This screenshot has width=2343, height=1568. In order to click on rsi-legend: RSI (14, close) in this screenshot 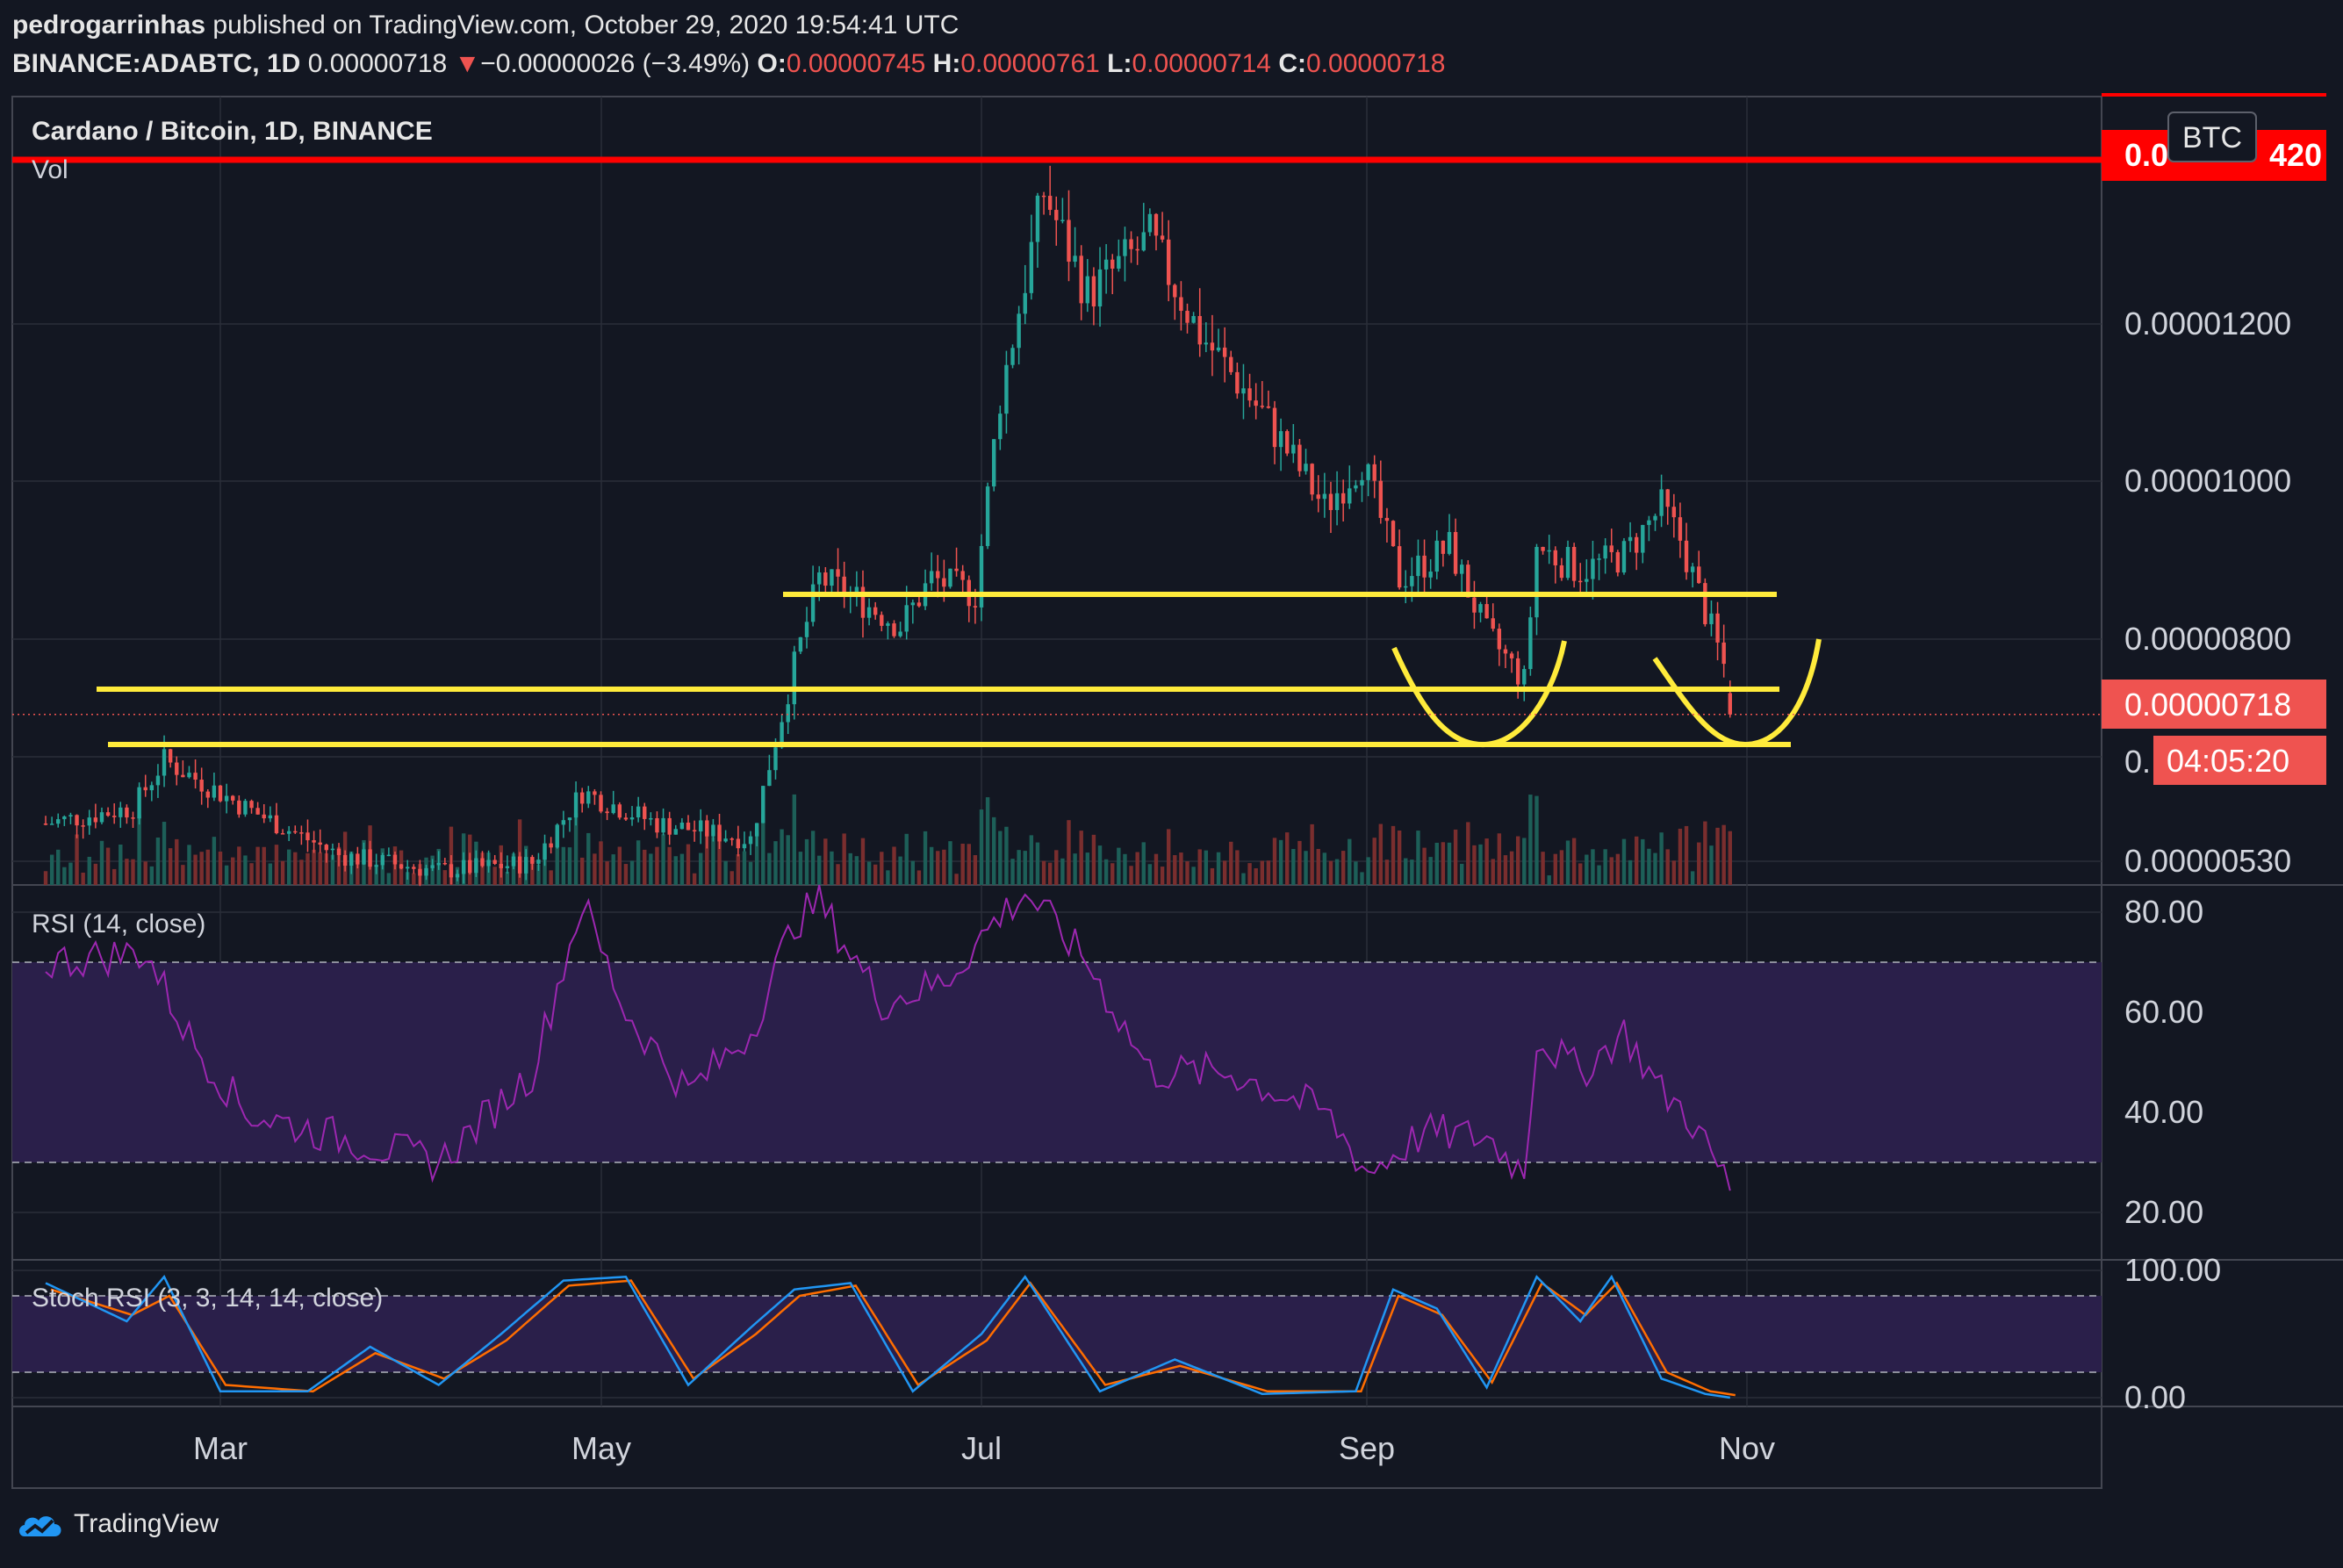, I will do `click(118, 924)`.